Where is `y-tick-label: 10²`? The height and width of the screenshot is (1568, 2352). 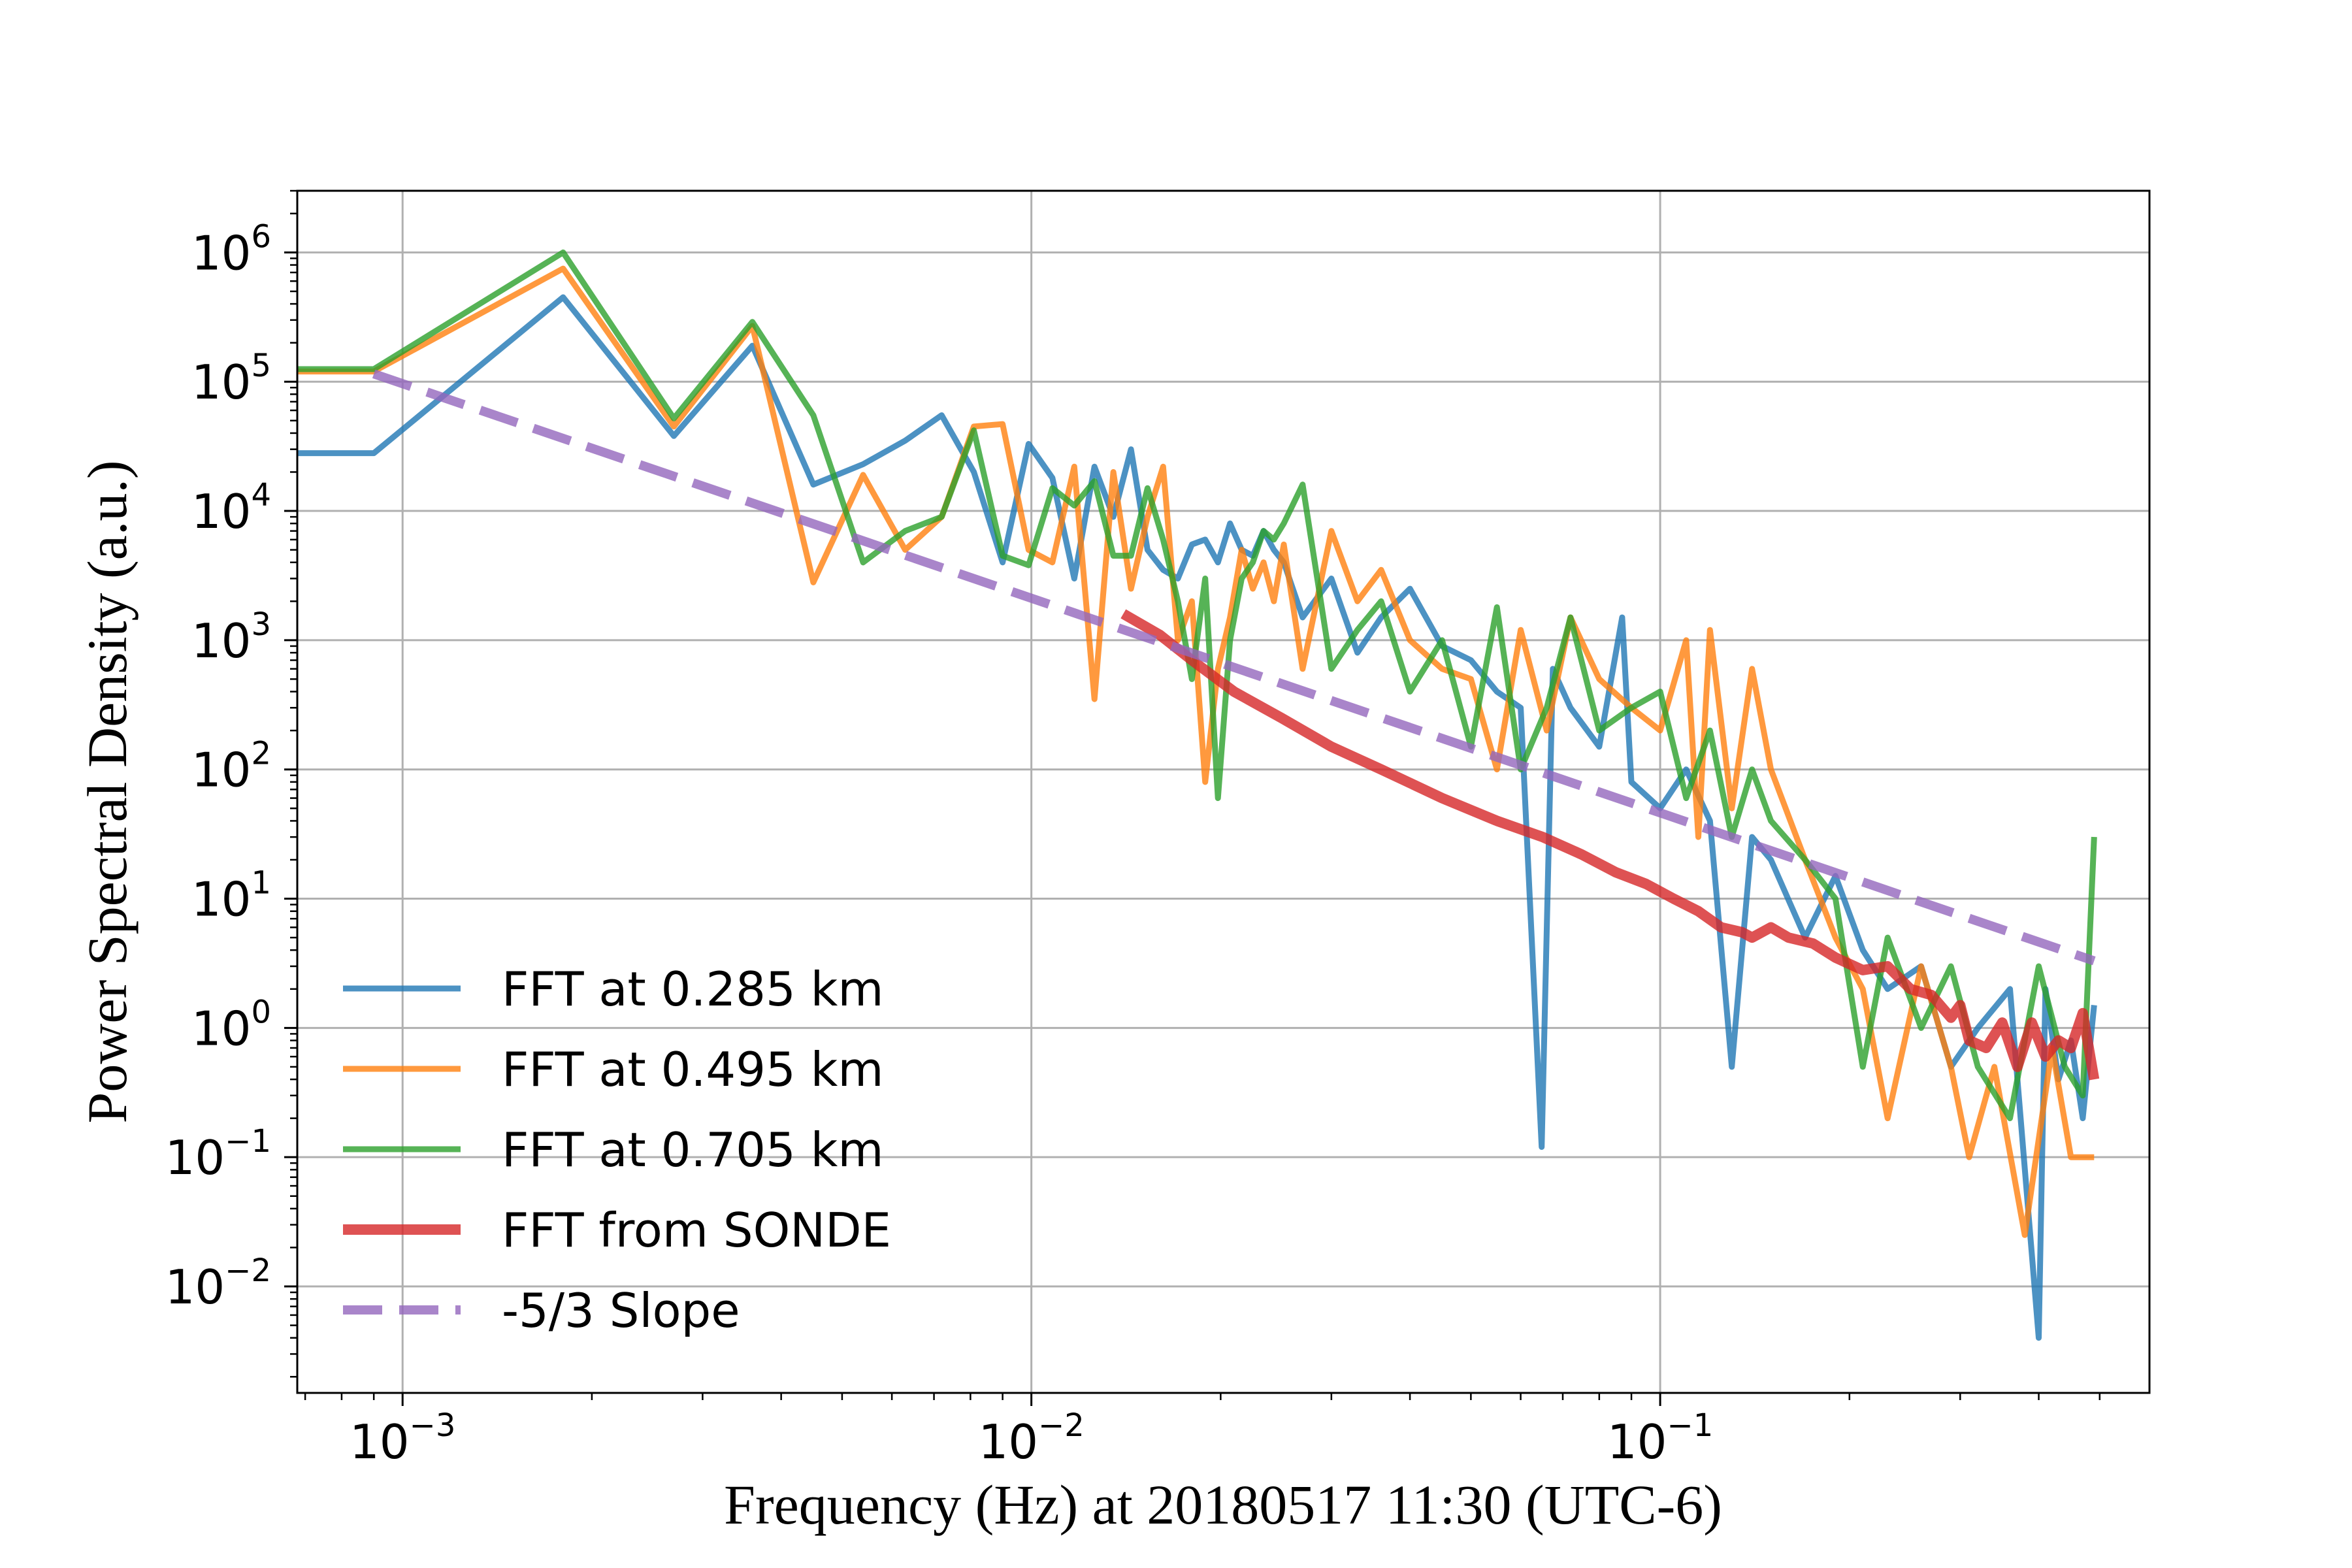
y-tick-label: 10² is located at coordinates (231, 767).